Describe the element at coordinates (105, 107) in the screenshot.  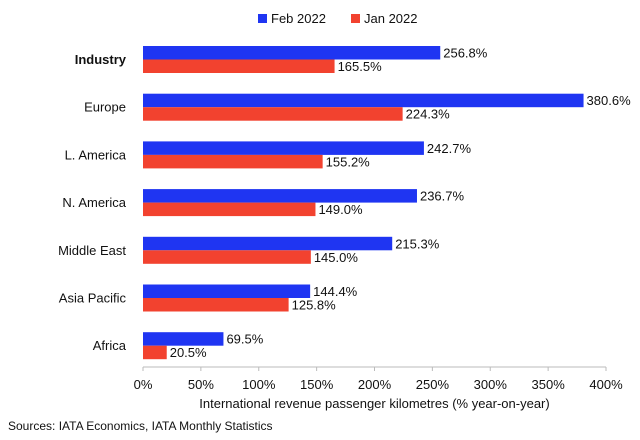
I see `category-label-2: Europe` at that location.